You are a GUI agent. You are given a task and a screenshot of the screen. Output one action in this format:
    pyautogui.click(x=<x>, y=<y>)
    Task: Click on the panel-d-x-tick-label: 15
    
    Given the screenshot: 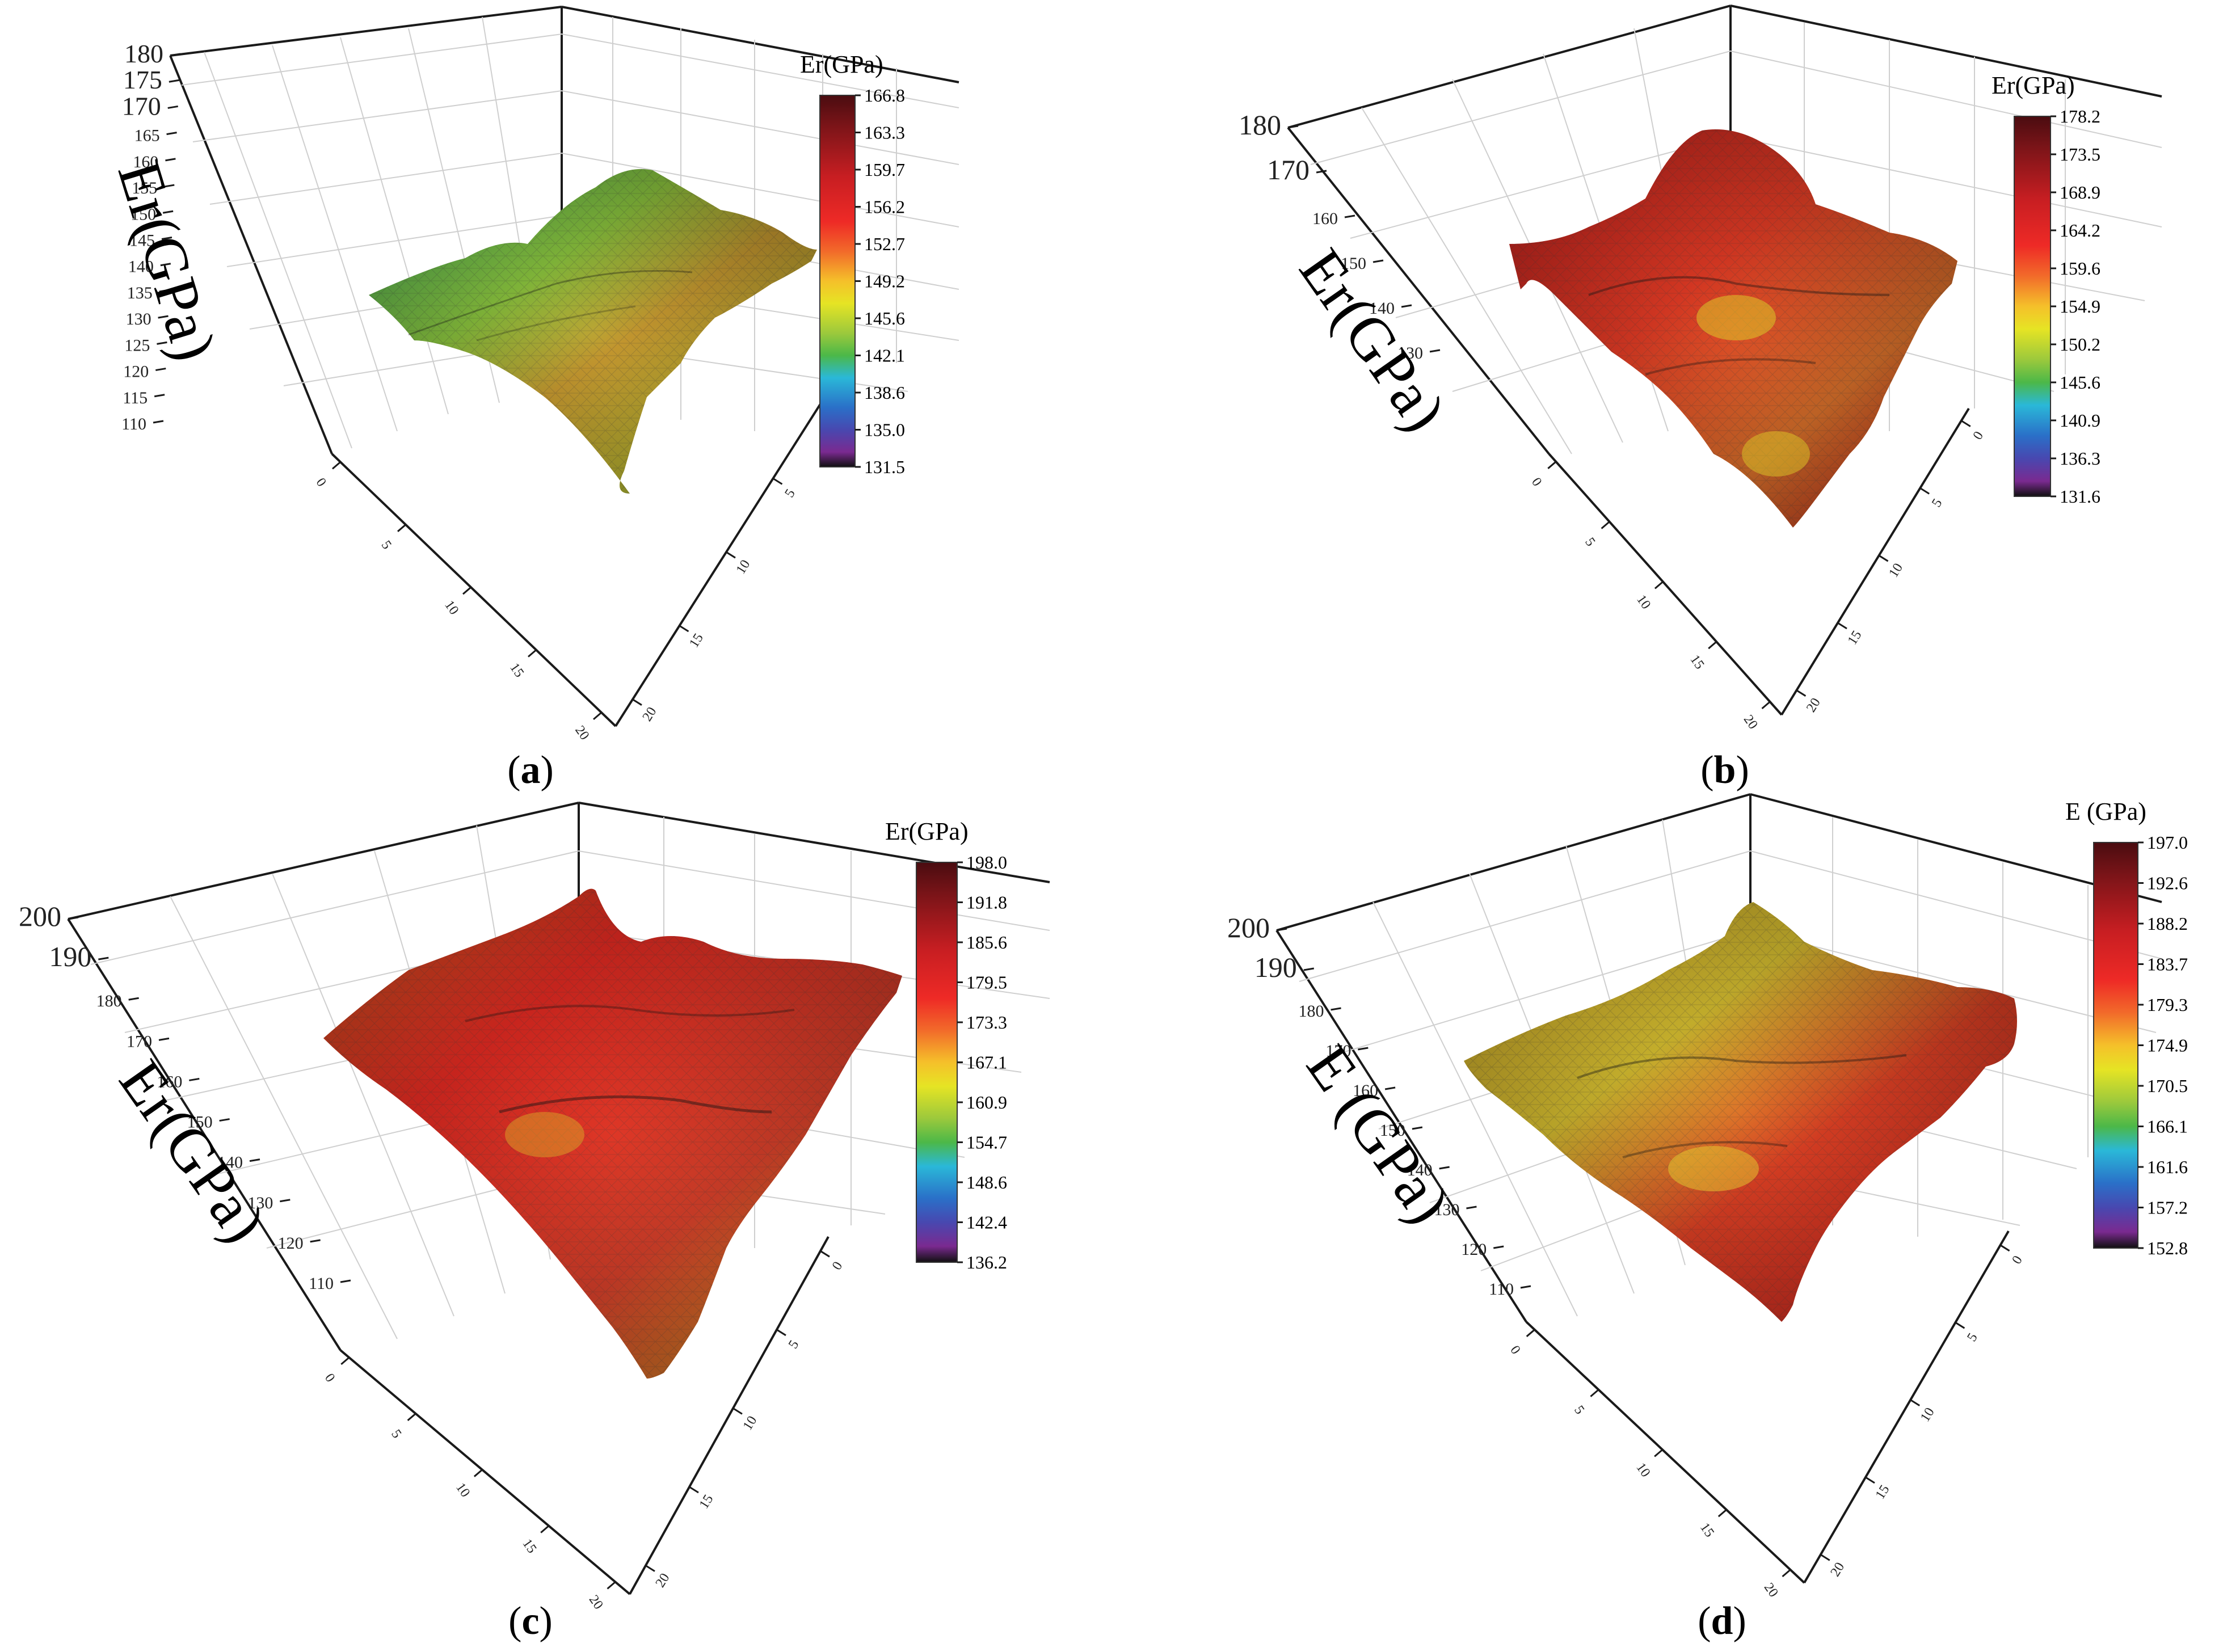 What is the action you would take?
    pyautogui.click(x=1707, y=1530)
    